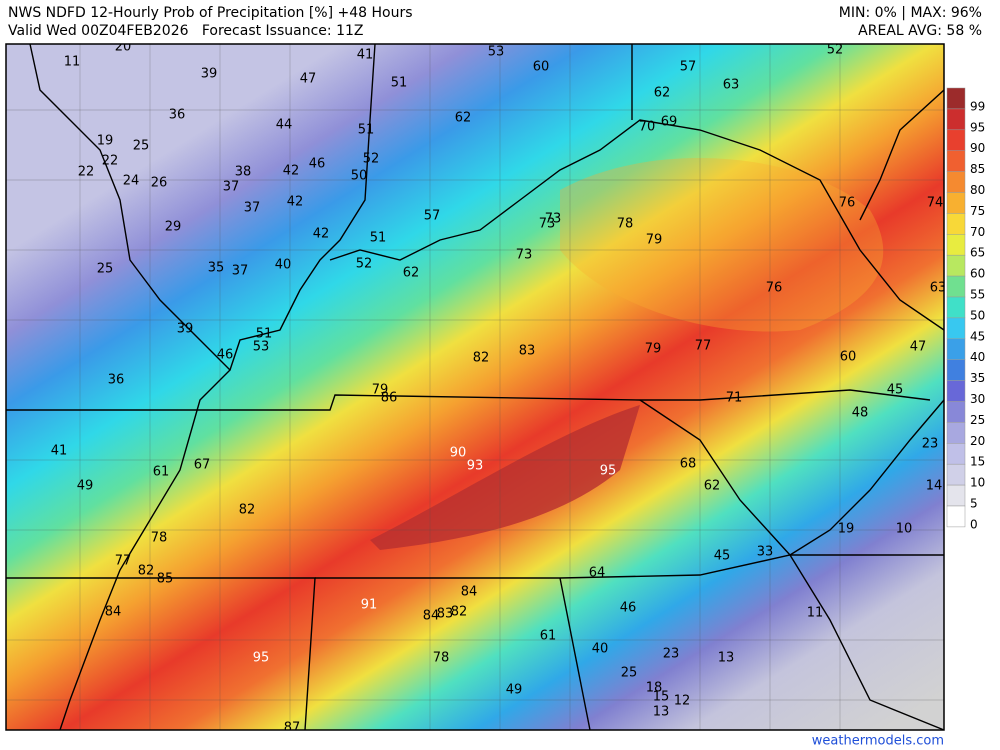 This screenshot has height=750, width=1000. I want to click on map-value: 62, so click(712, 486).